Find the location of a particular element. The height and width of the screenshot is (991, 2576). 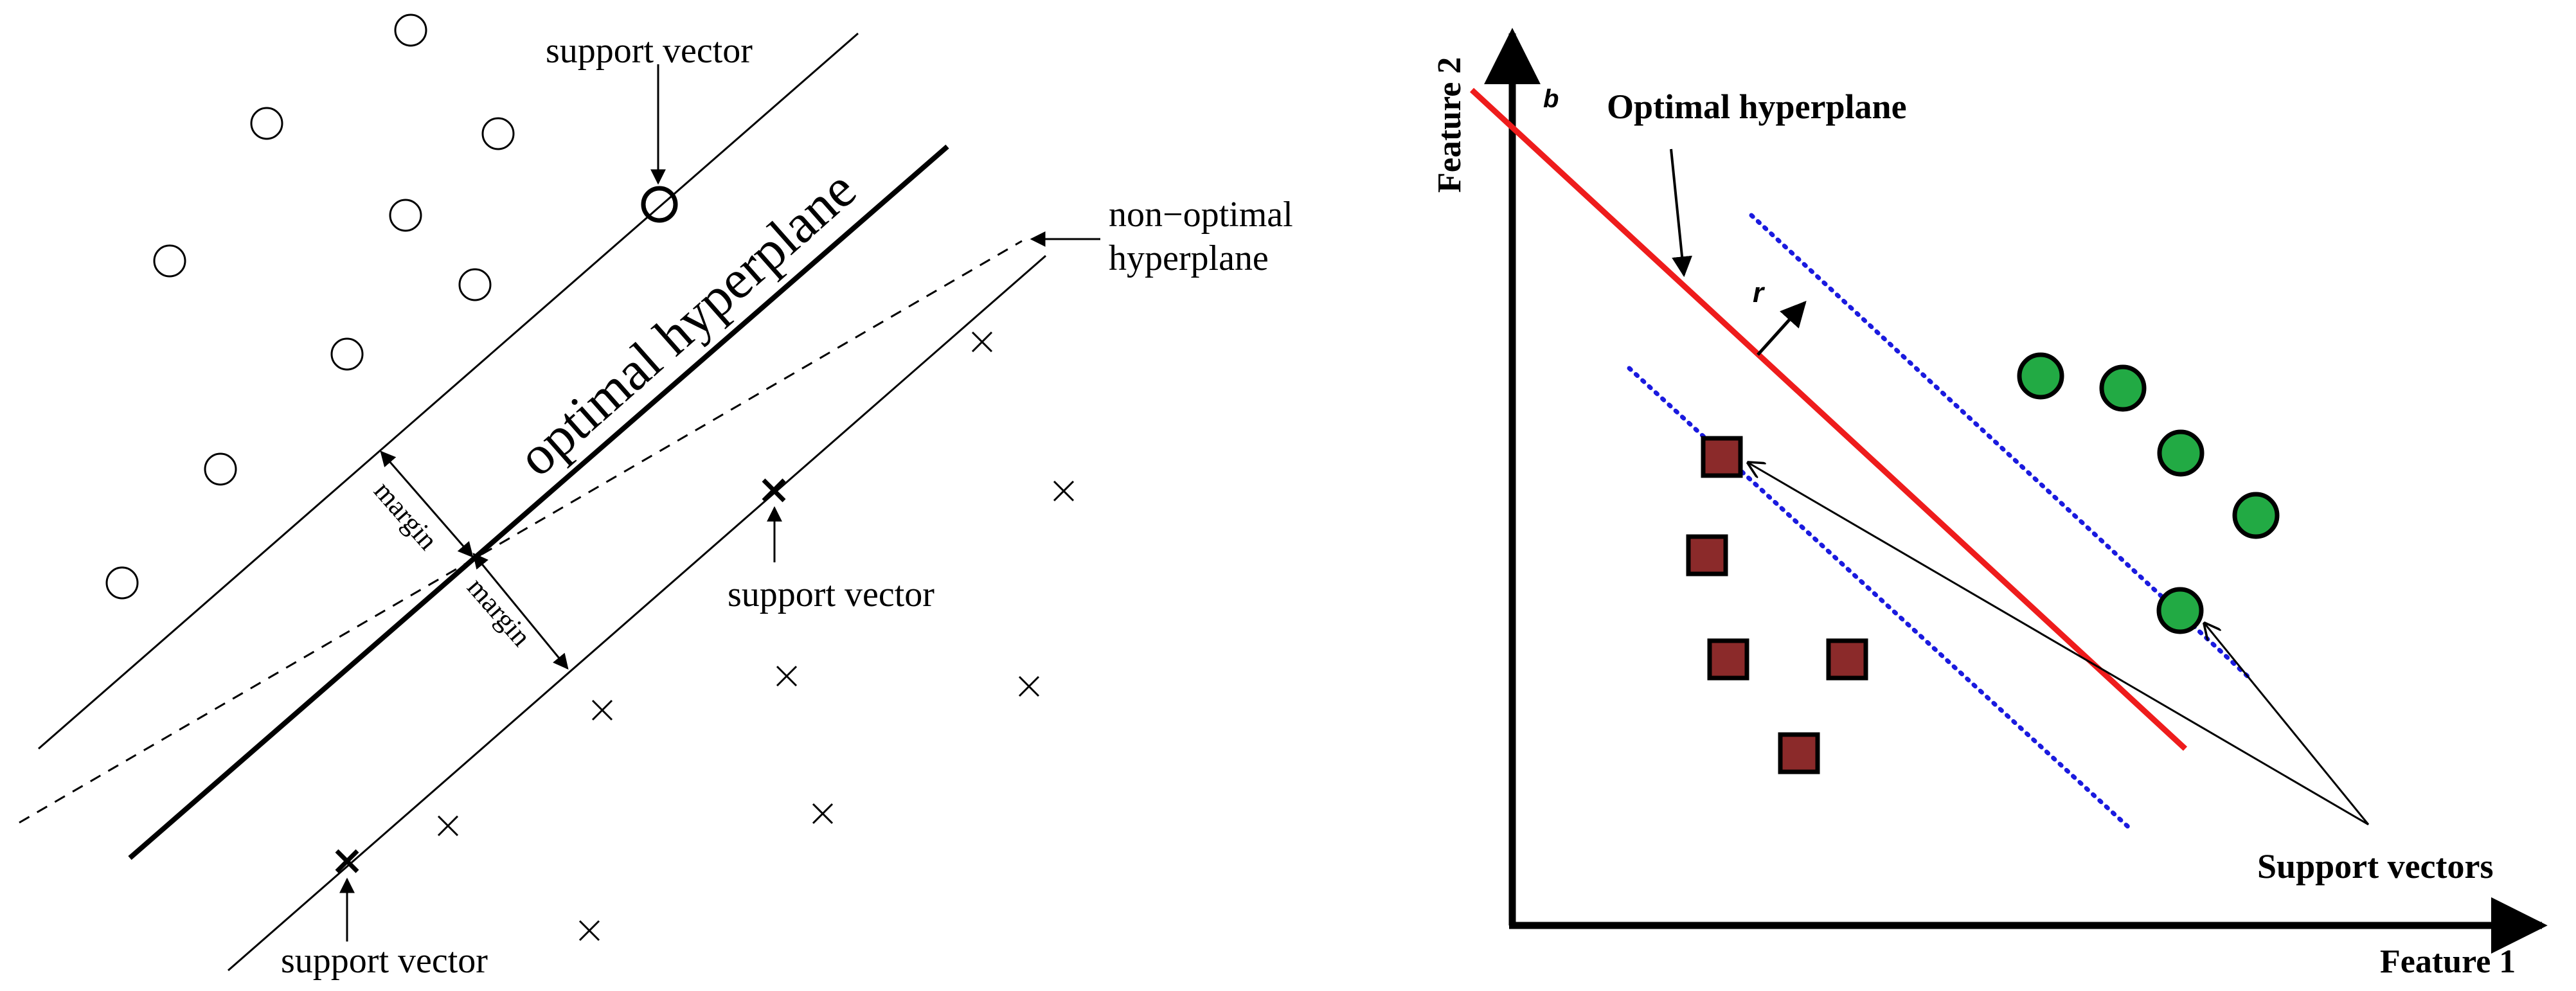

hyperplane-label-arrow is located at coordinates (1681, 213).